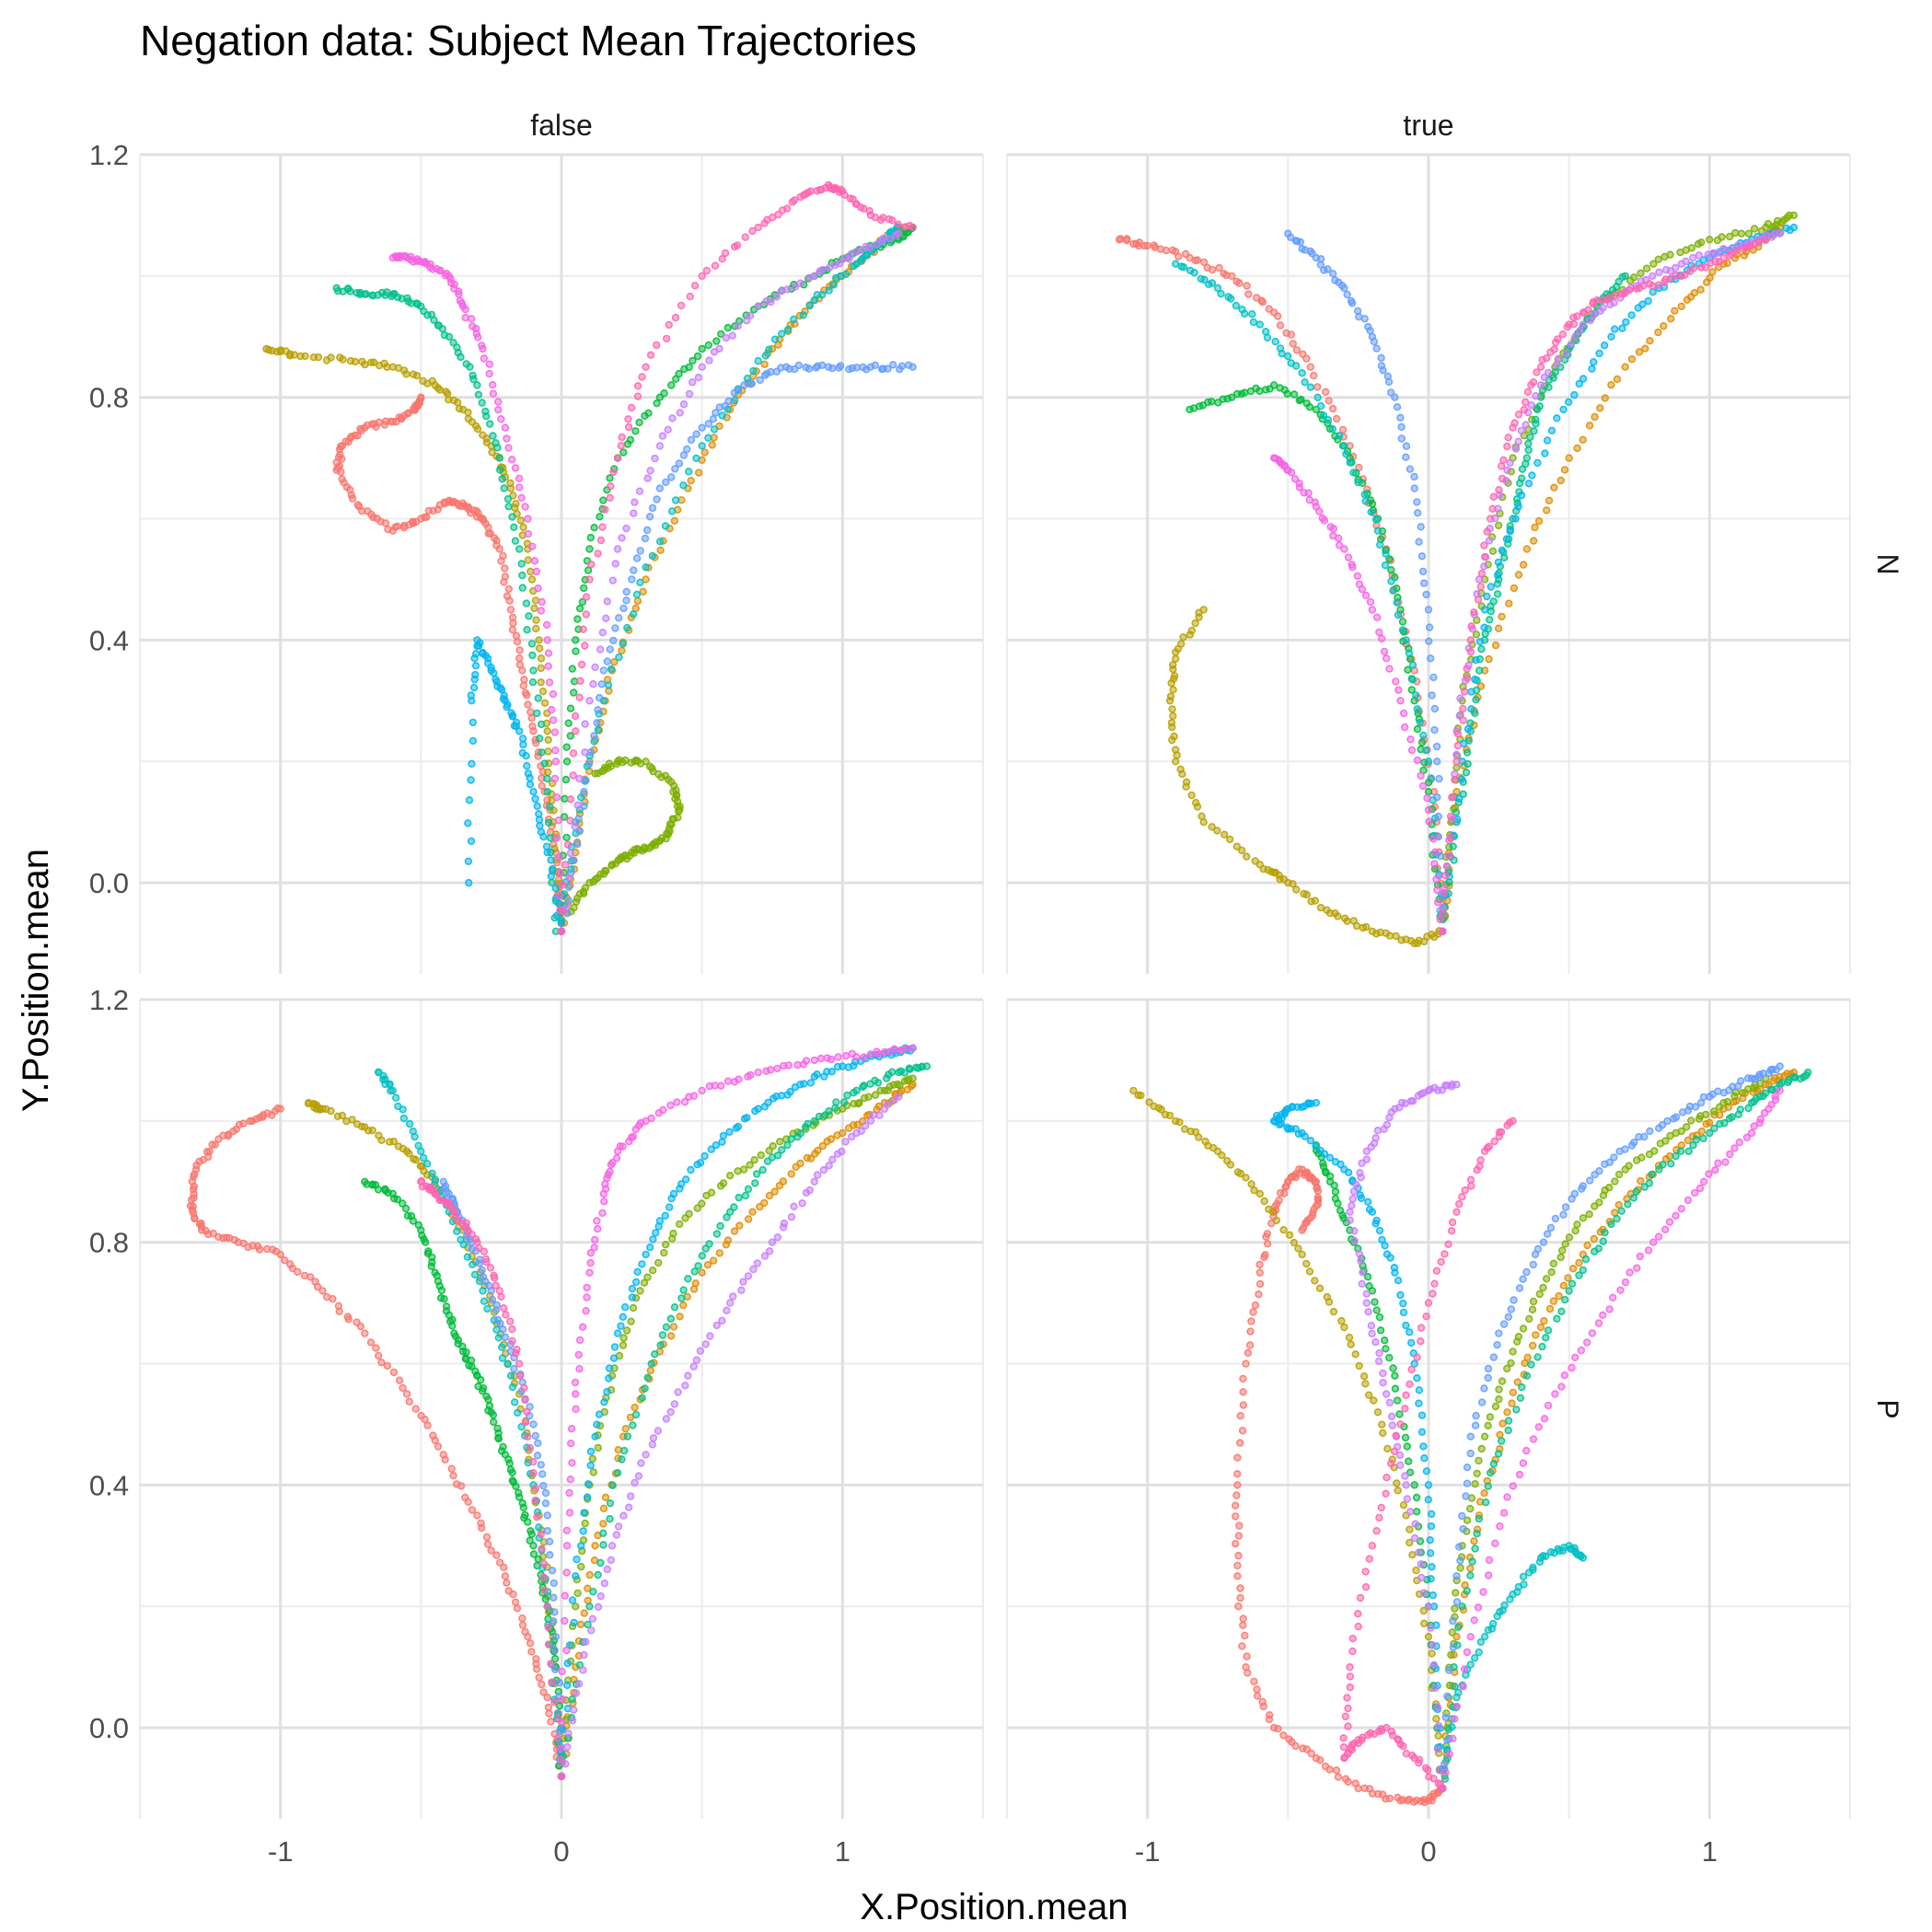 The height and width of the screenshot is (1932, 1932). What do you see at coordinates (36, 981) in the screenshot?
I see `y-axis-label: Y.Position.mean` at bounding box center [36, 981].